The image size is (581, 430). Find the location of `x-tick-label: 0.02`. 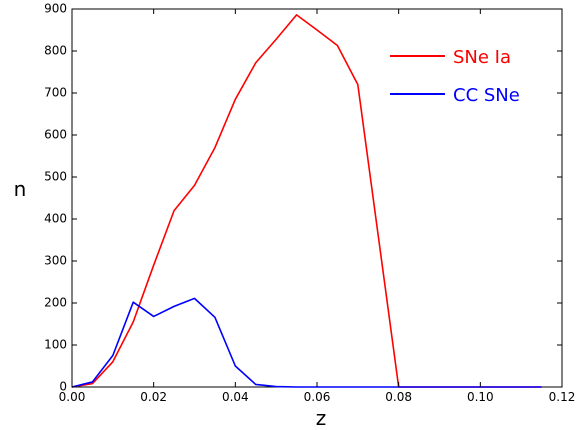

x-tick-label: 0.02 is located at coordinates (153, 397).